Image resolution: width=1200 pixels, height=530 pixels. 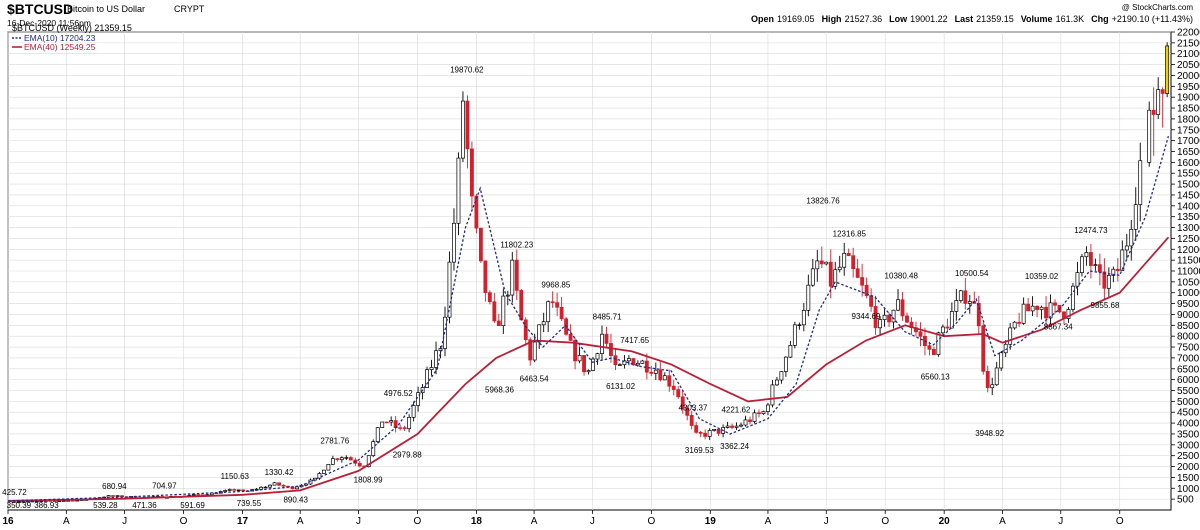 I want to click on stat-value: 21527.36, so click(x=864, y=19).